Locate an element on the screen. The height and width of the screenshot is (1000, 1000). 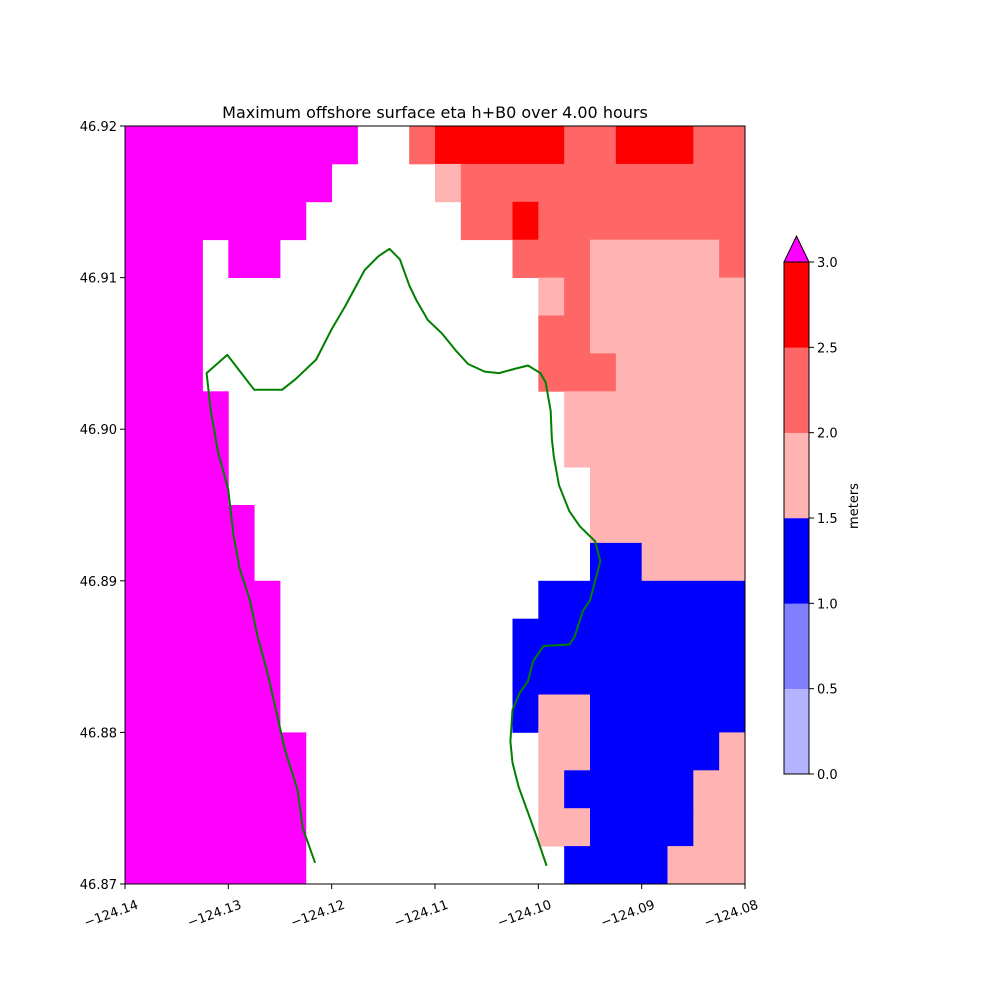
y-tick-label: 46.89 is located at coordinates (98, 582).